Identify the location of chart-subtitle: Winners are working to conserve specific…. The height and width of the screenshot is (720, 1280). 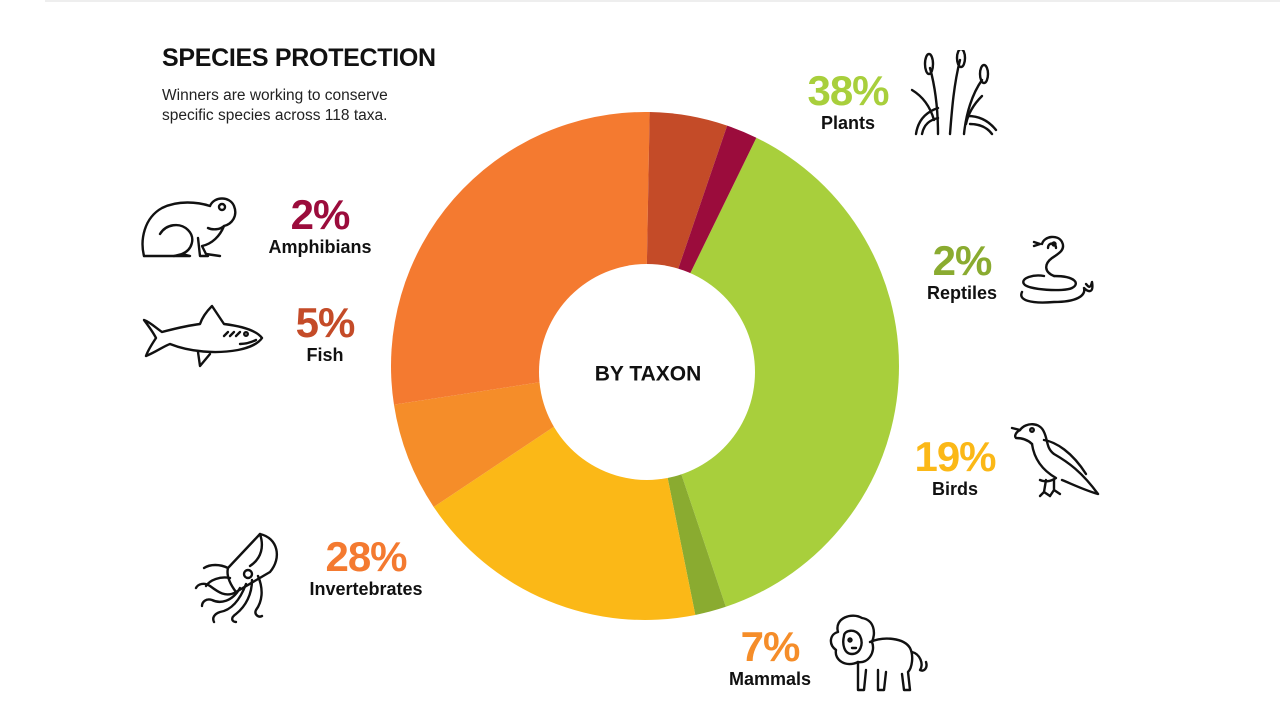
(275, 105).